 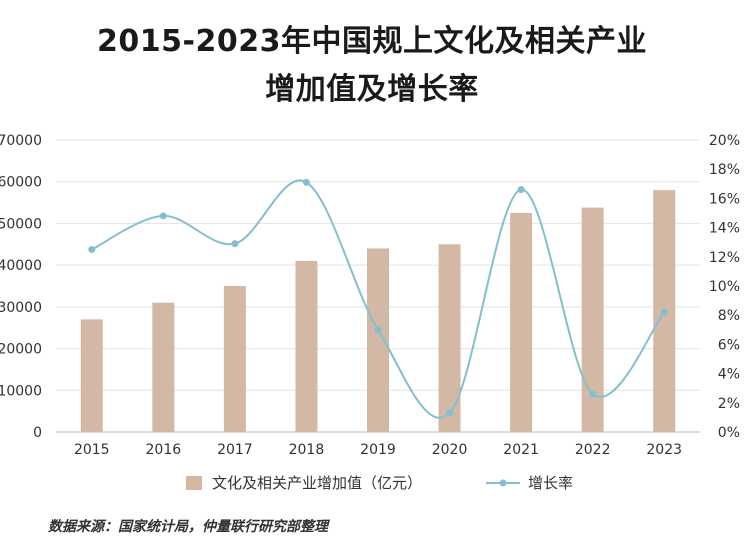 What do you see at coordinates (21, 183) in the screenshot?
I see `y-left-tick-label: 60000` at bounding box center [21, 183].